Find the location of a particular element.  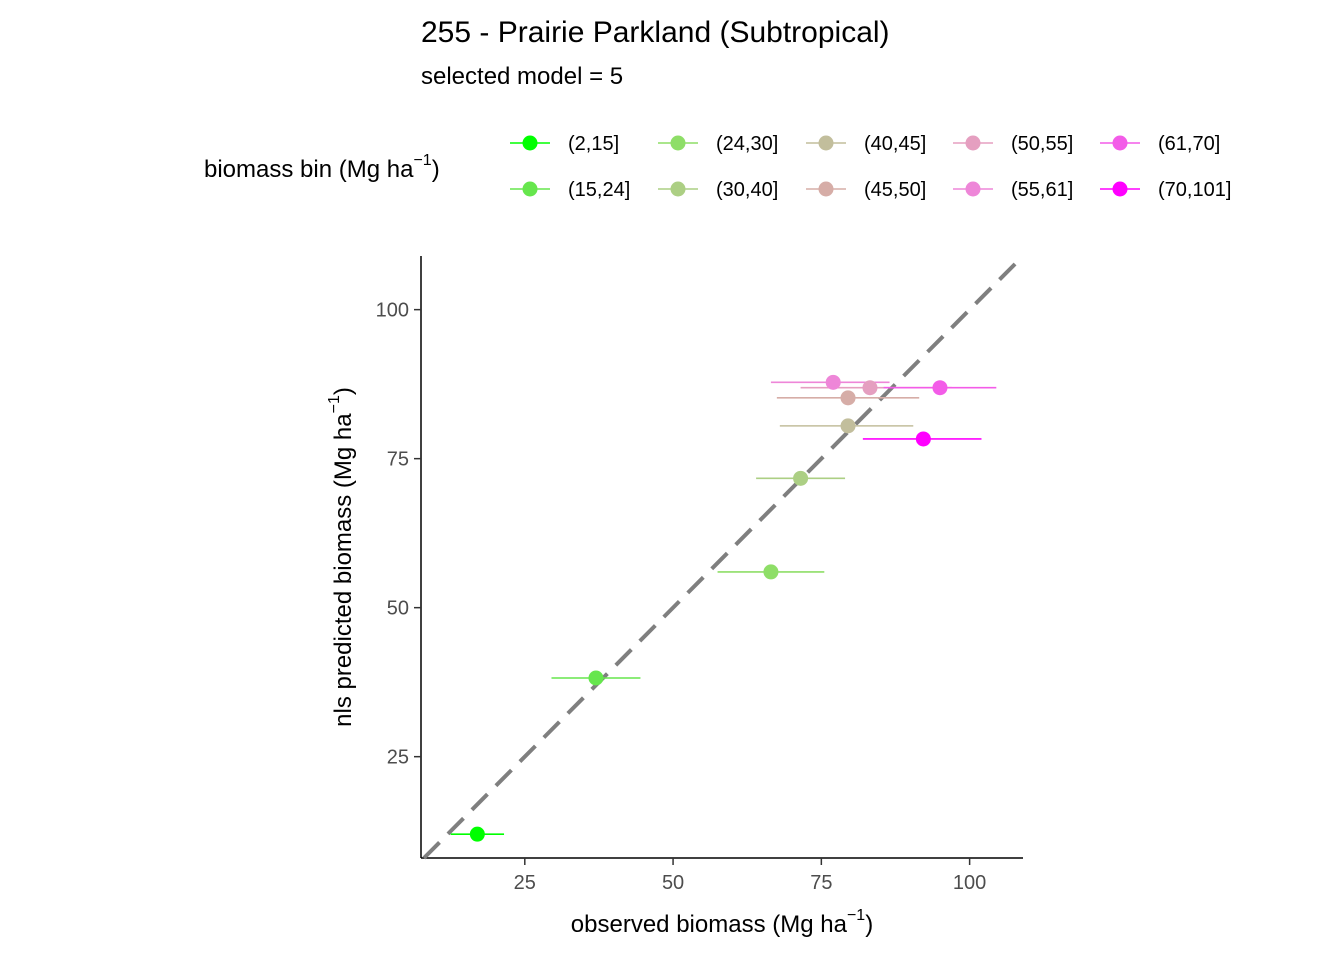

legend-item: (24,30] is located at coordinates (718, 144).